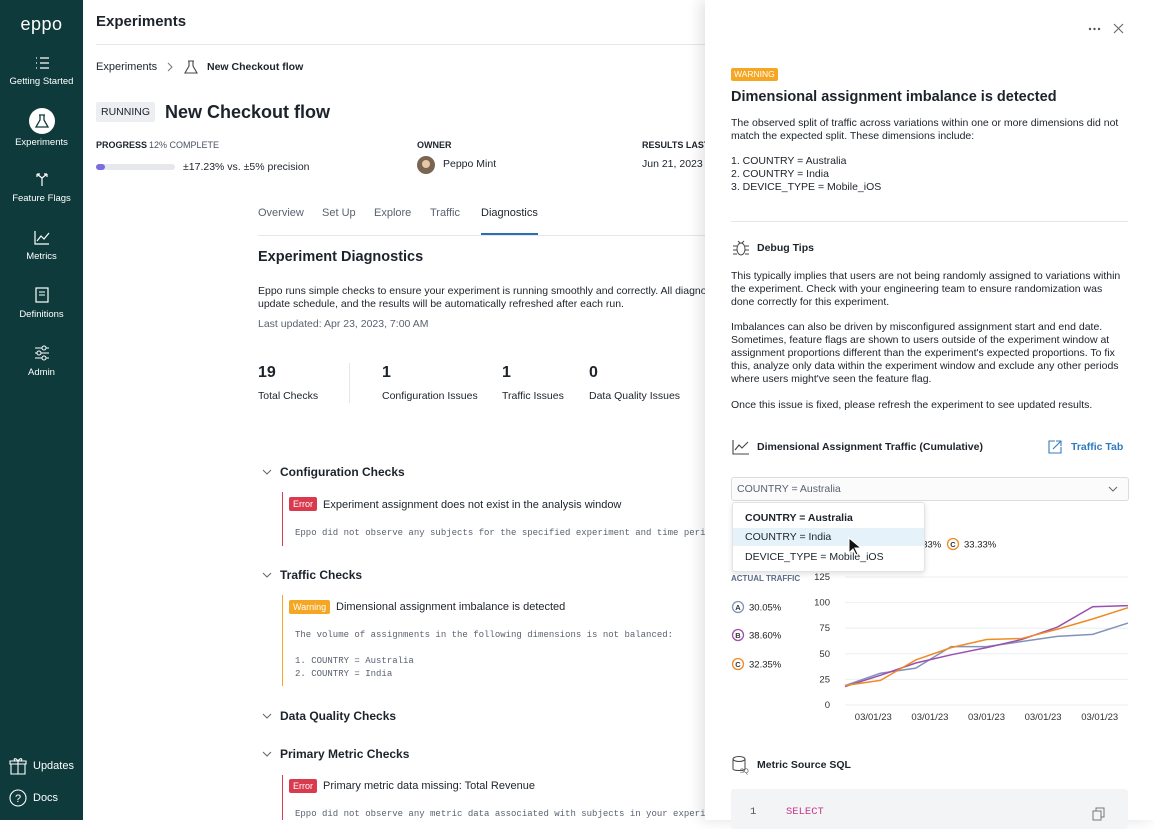 This screenshot has width=1154, height=829. What do you see at coordinates (393, 213) in the screenshot?
I see `tab: Explore` at bounding box center [393, 213].